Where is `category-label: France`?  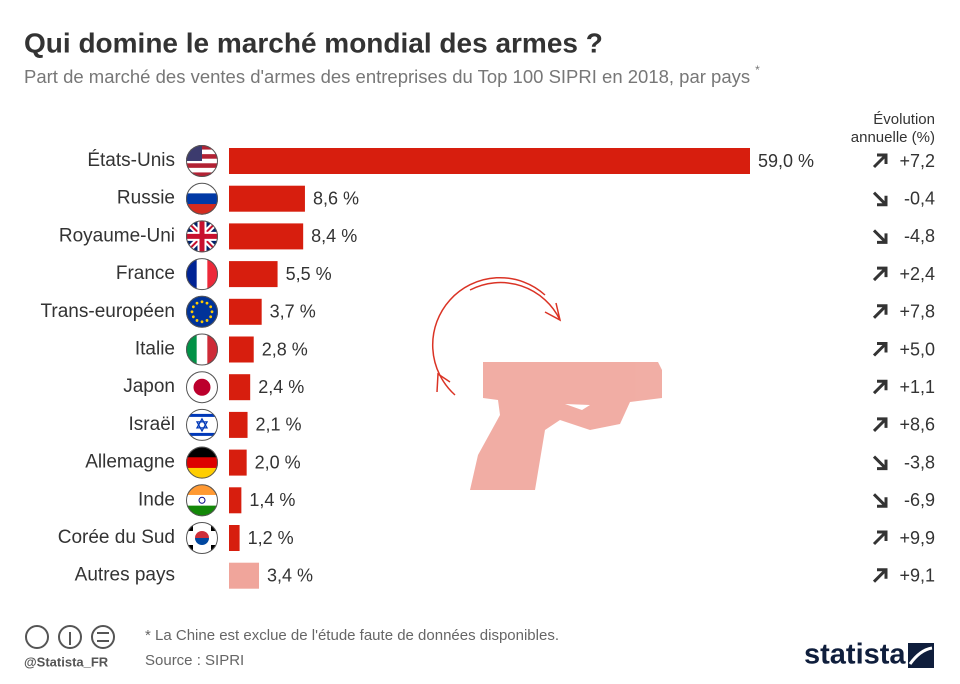 category-label: France is located at coordinates (145, 273).